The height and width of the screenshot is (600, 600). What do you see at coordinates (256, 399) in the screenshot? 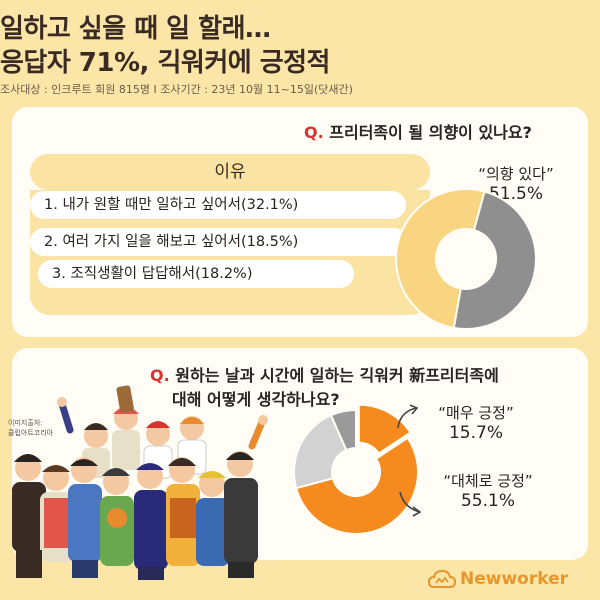
I see `question-2-text-line-2: 대해 어떻게 생각하나요?` at bounding box center [256, 399].